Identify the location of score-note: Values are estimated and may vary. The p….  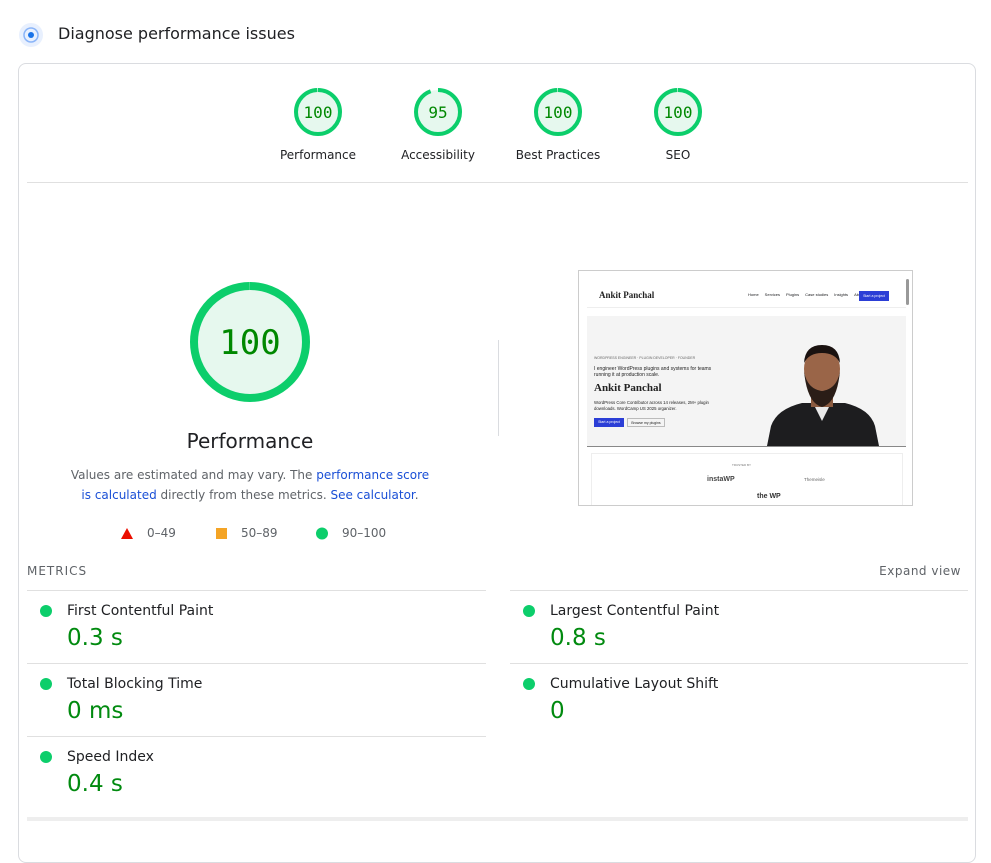
(250, 485).